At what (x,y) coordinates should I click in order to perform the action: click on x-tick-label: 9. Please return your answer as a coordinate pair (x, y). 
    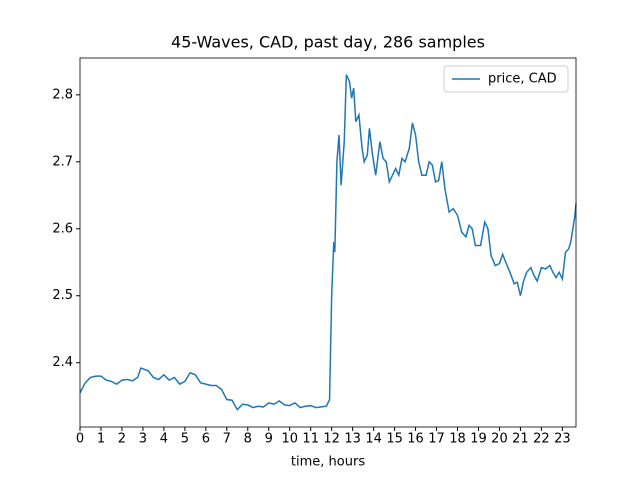
    Looking at the image, I should click on (269, 439).